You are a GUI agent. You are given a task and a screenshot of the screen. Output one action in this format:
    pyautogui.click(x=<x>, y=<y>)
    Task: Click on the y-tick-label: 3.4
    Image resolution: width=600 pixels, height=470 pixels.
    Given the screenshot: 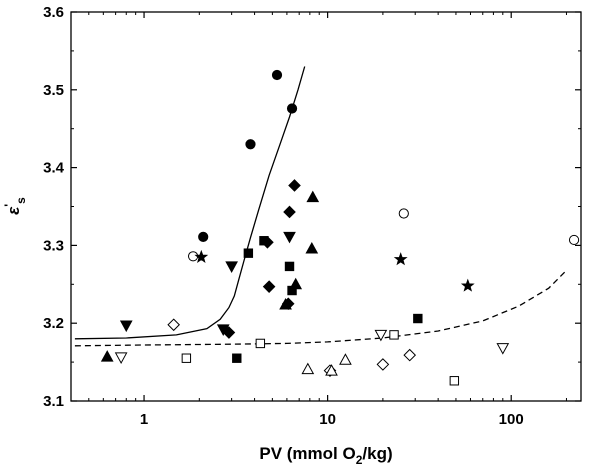 What is the action you would take?
    pyautogui.click(x=54, y=168)
    